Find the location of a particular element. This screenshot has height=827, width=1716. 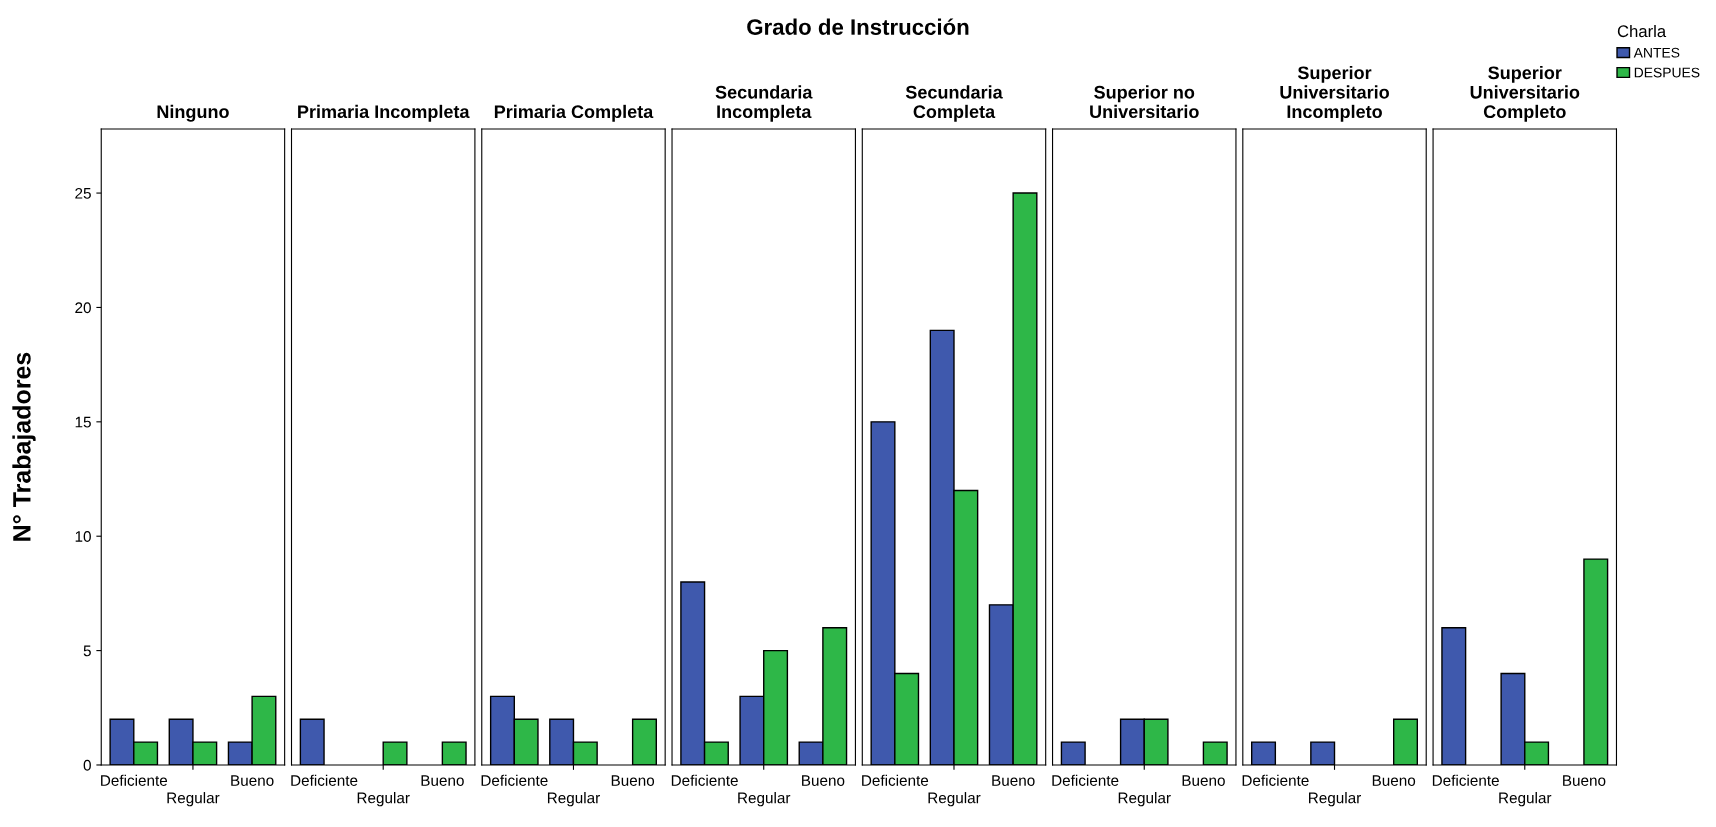

y-axis-title: N° Trabajadores is located at coordinates (24, 446).